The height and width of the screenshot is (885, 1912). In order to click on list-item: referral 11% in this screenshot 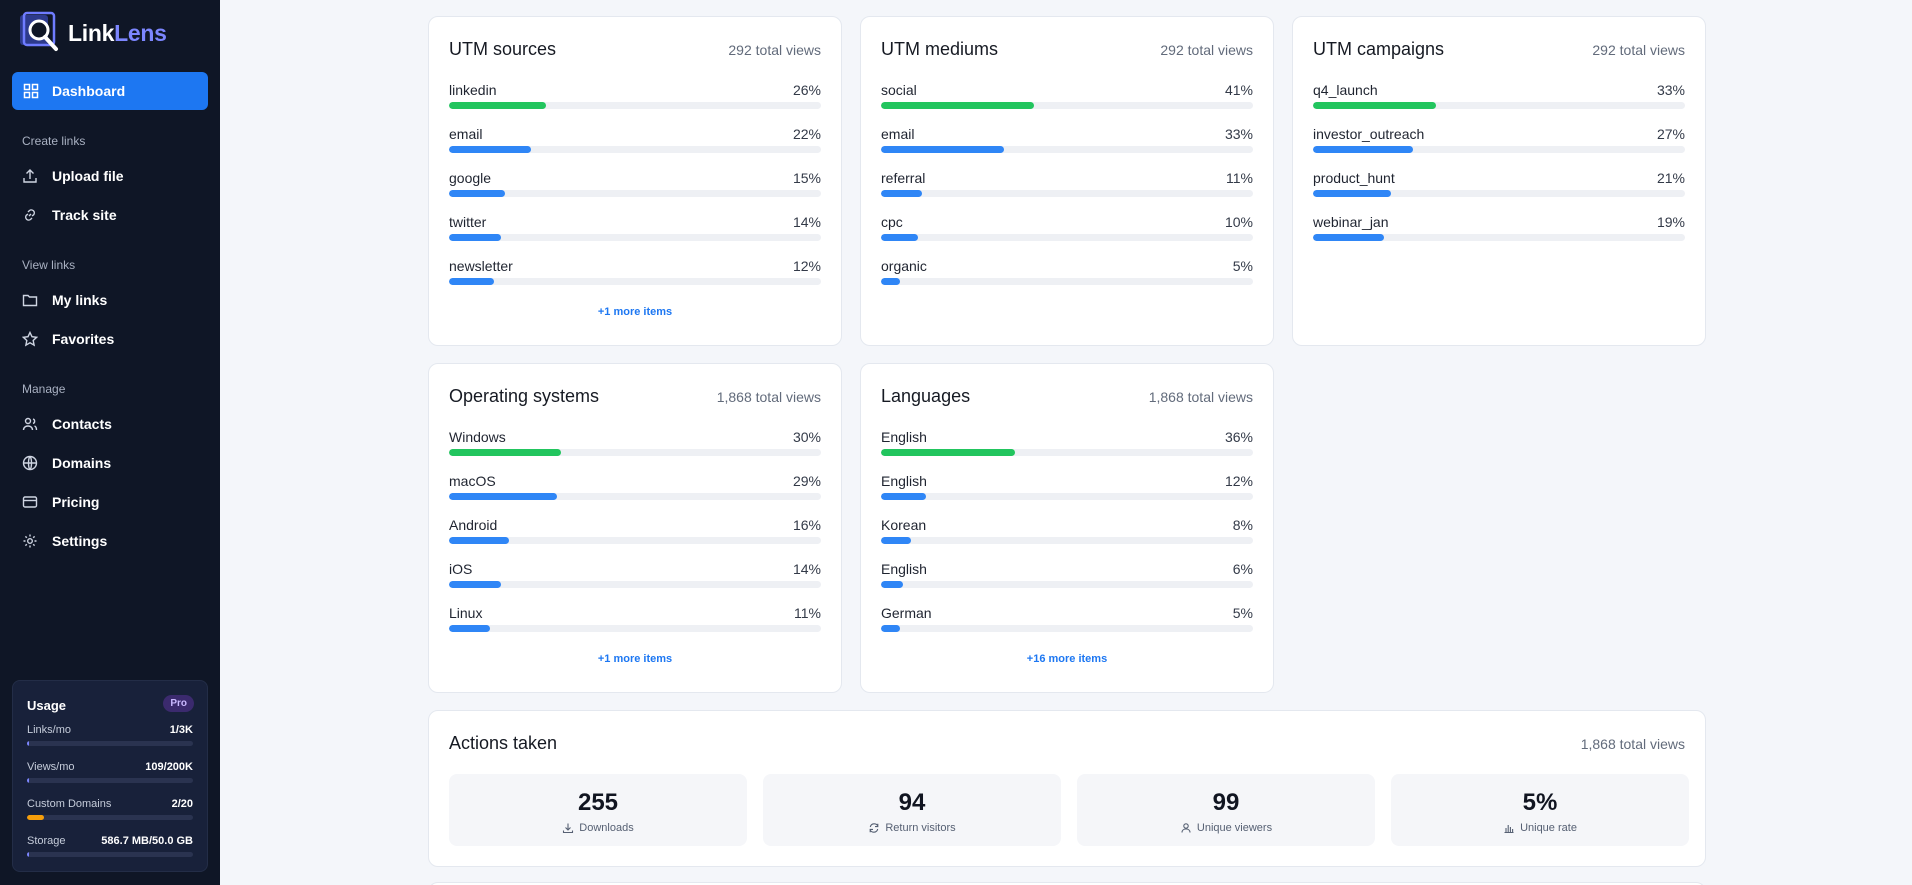, I will do `click(1067, 187)`.